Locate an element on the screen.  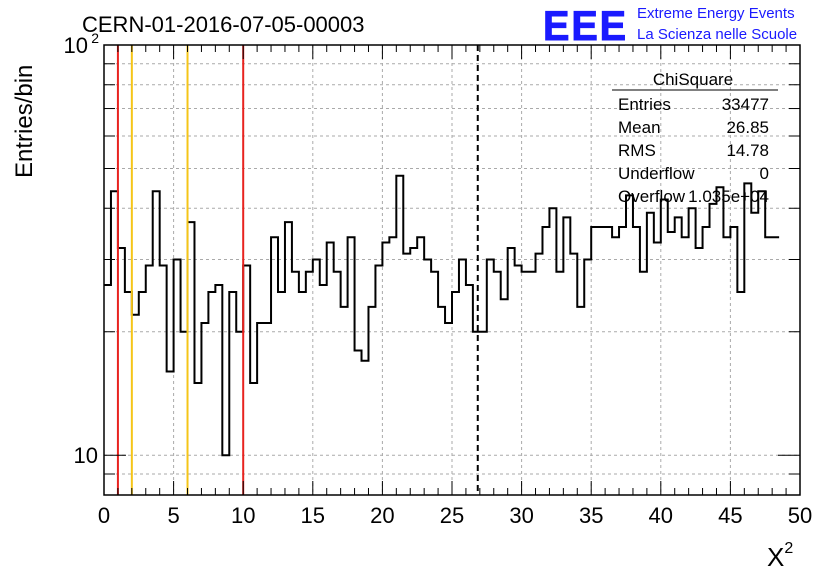
x-tick-label: 40 is located at coordinates (661, 515).